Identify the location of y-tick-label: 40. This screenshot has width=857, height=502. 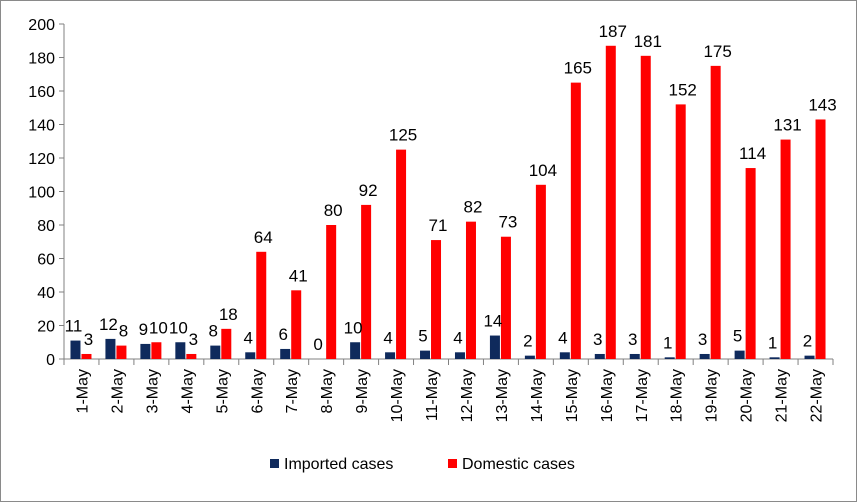
(46, 293).